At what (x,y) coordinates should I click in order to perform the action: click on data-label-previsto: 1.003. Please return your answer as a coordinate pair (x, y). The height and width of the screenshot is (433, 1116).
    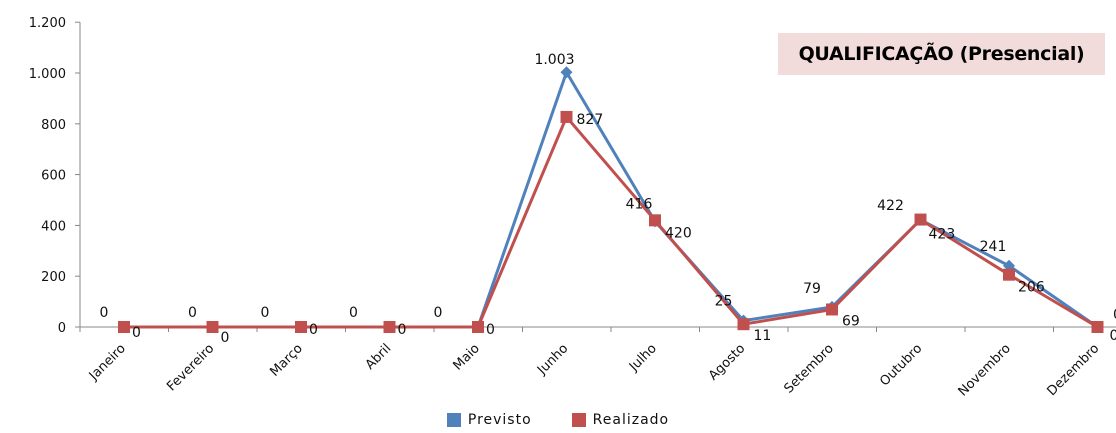
    Looking at the image, I should click on (554, 60).